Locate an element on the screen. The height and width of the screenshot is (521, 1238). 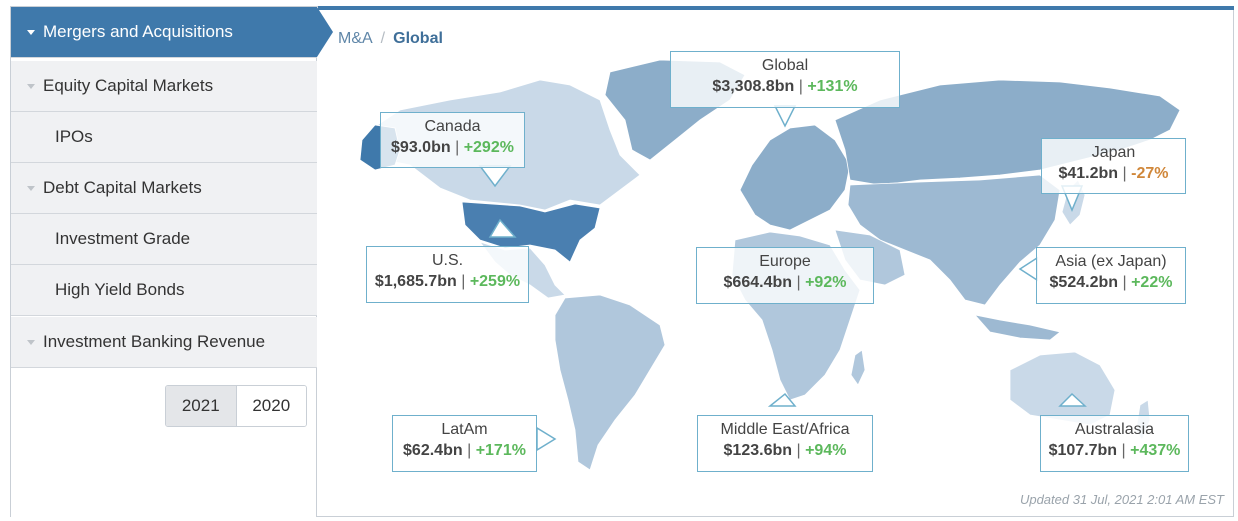
region-callout-canada: Canada $93.0bn | +292% is located at coordinates (452, 140).